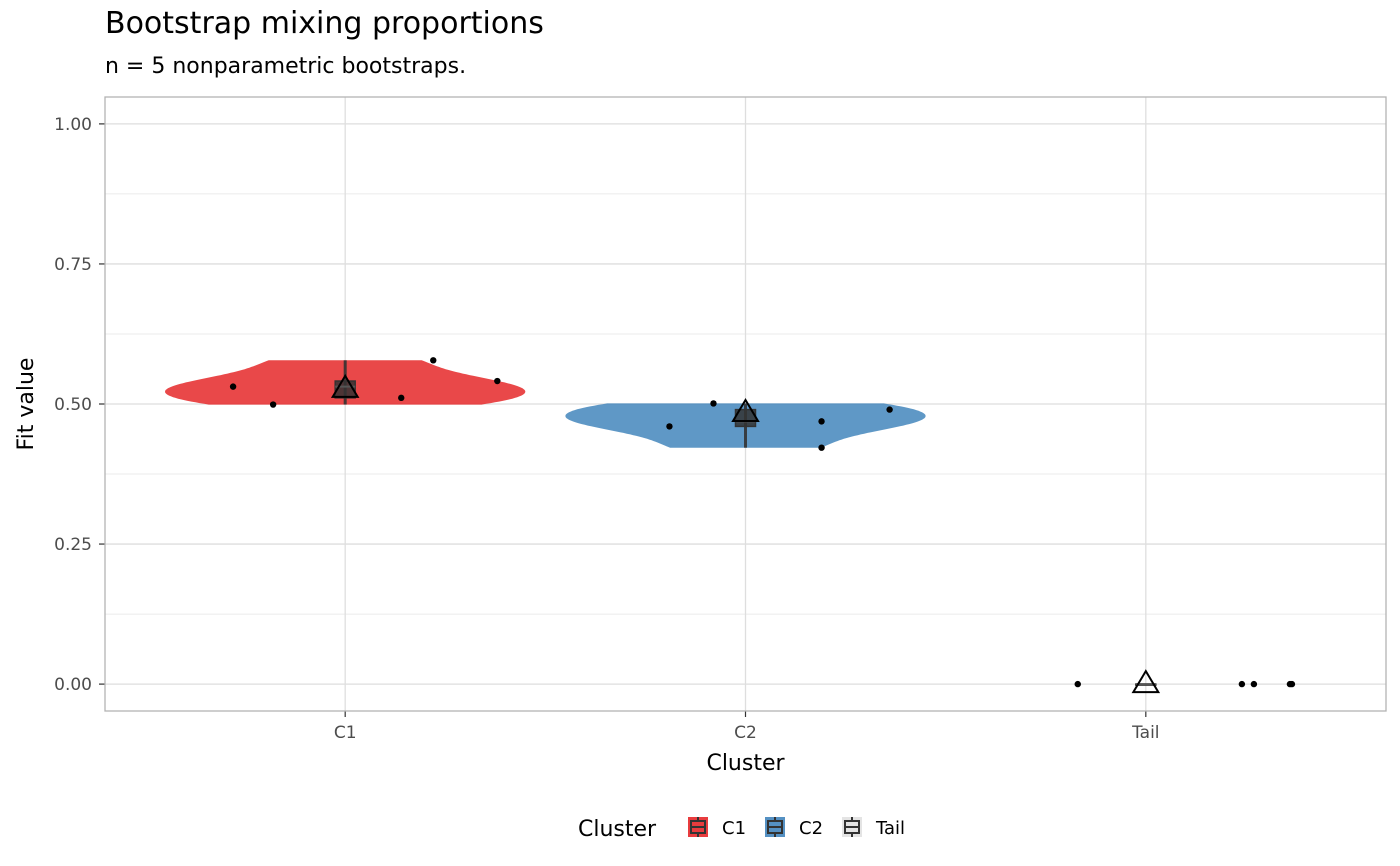 This screenshot has width=1400, height=866. I want to click on y-tick-label: 1.00, so click(73, 125).